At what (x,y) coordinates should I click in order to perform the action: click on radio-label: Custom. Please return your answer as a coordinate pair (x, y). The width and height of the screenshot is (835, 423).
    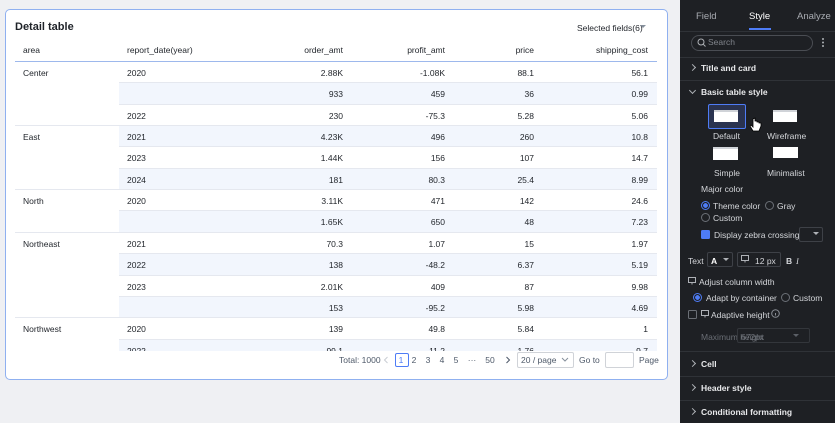
    Looking at the image, I should click on (728, 218).